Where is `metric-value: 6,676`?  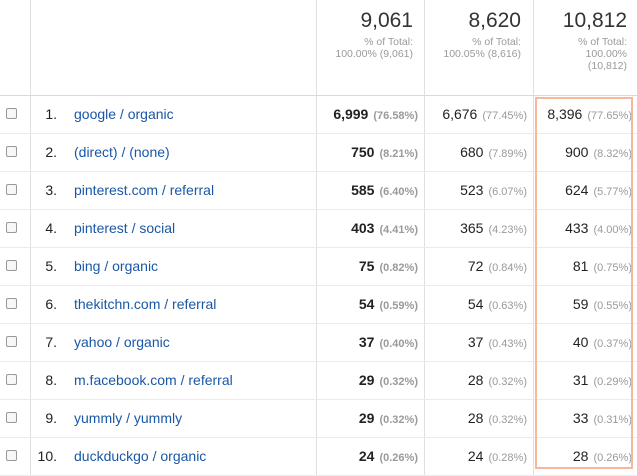 metric-value: 6,676 is located at coordinates (460, 114).